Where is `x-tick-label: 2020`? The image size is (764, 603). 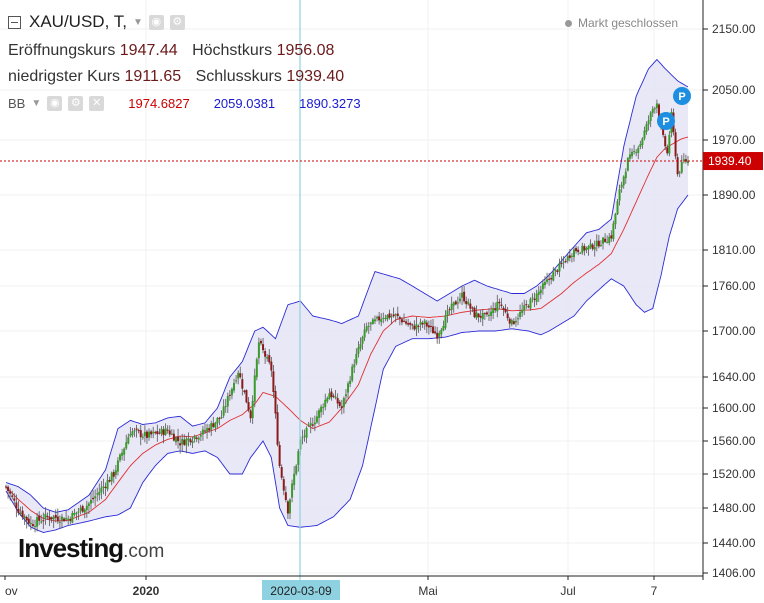
x-tick-label: 2020 is located at coordinates (146, 591).